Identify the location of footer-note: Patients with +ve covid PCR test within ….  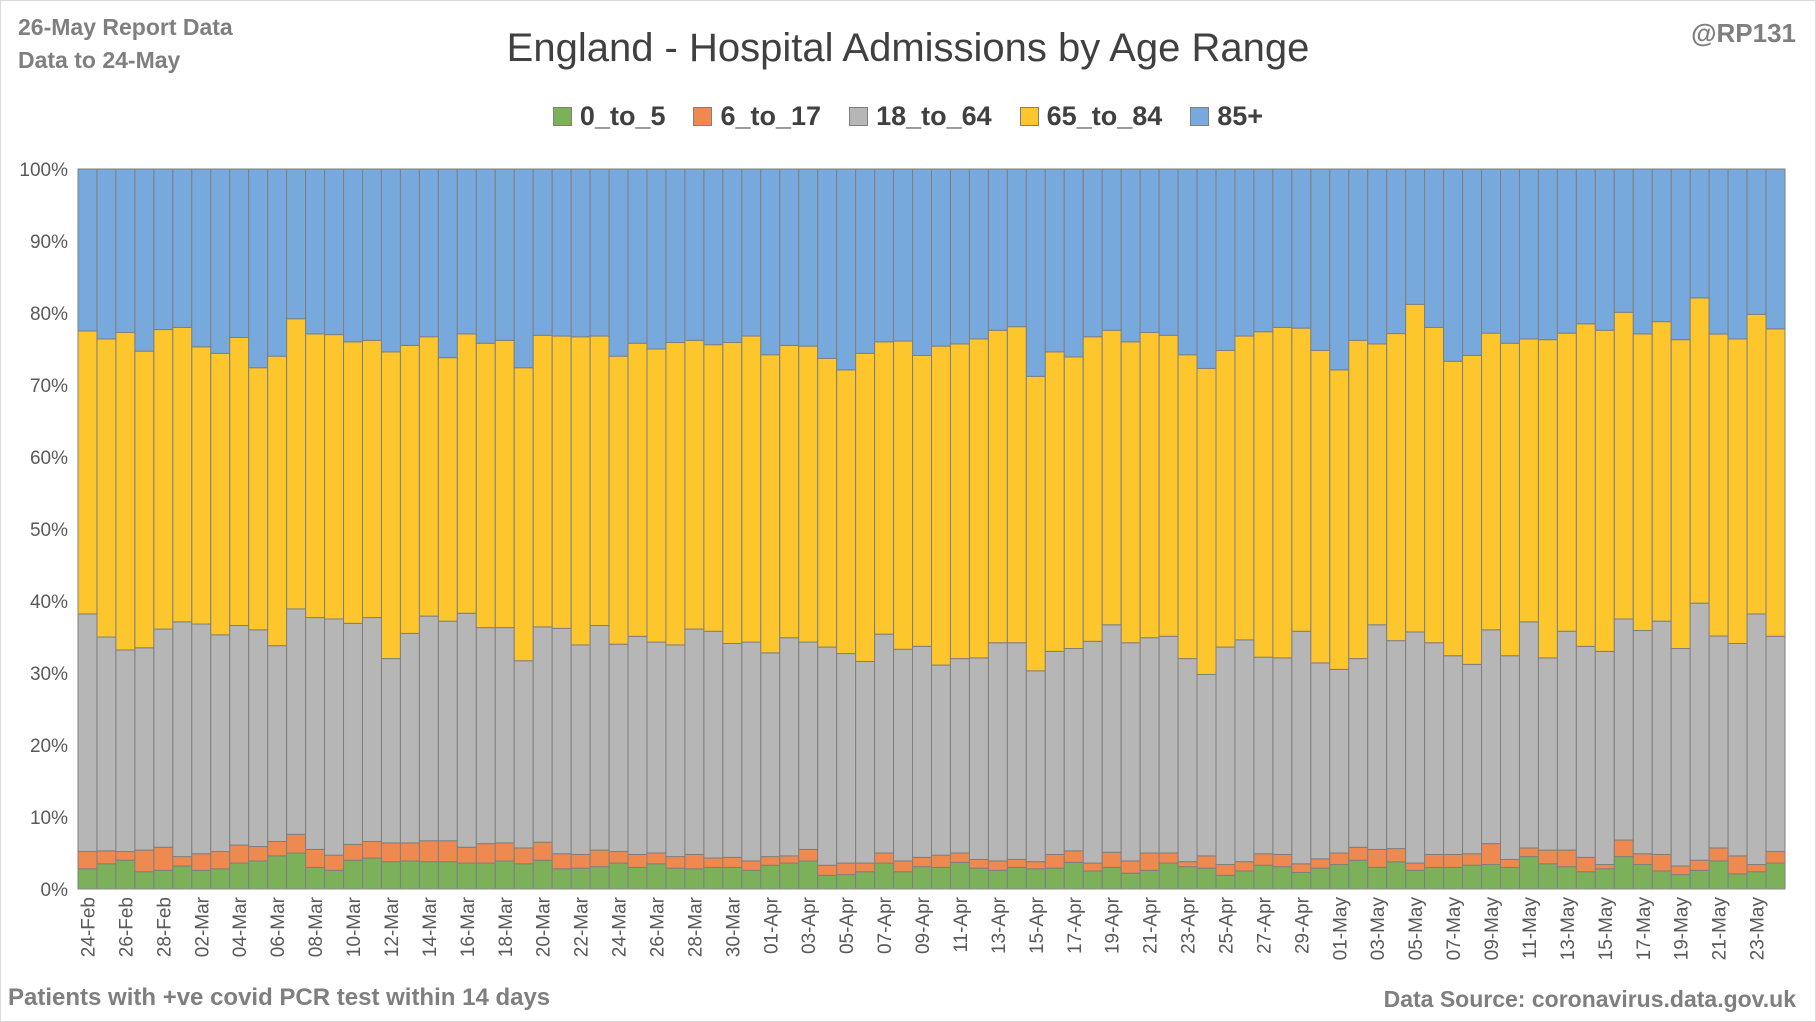
(279, 997).